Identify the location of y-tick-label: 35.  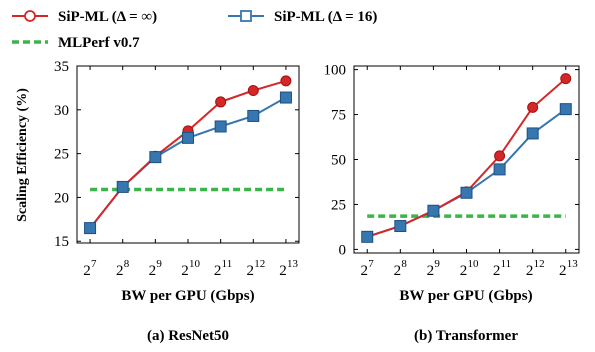
(61, 67).